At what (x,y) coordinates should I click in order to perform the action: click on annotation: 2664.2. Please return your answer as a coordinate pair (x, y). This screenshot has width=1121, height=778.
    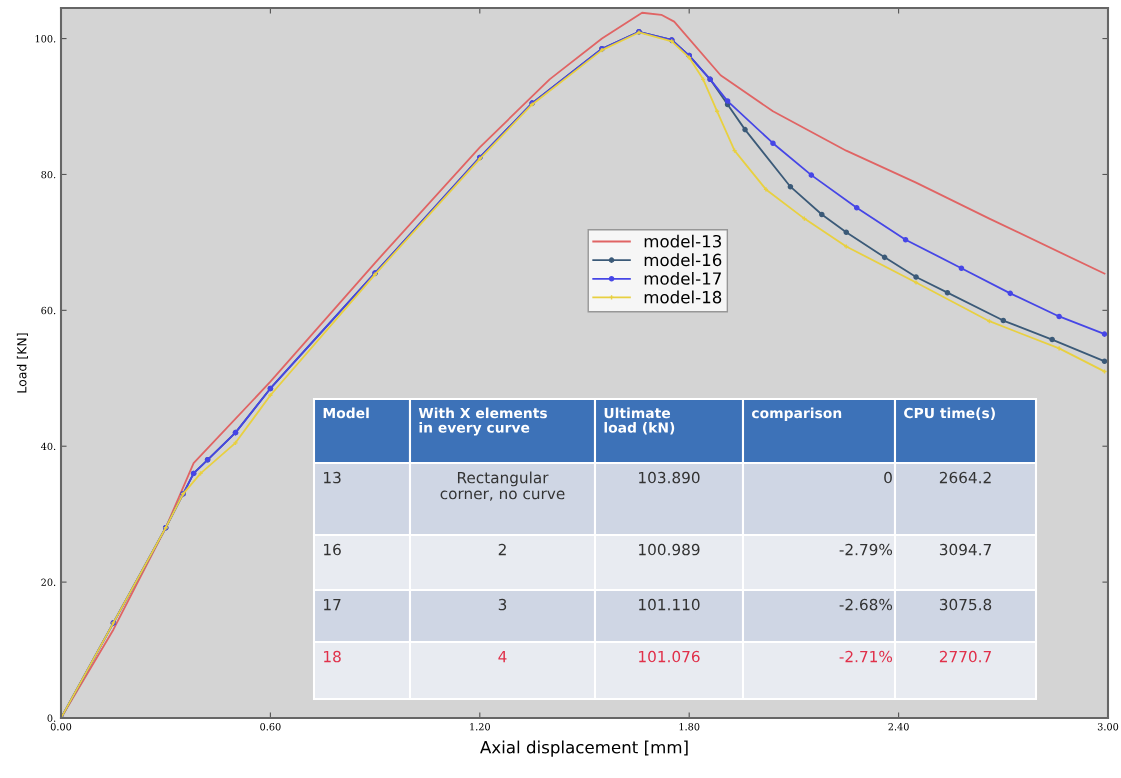
    Looking at the image, I should click on (965, 477).